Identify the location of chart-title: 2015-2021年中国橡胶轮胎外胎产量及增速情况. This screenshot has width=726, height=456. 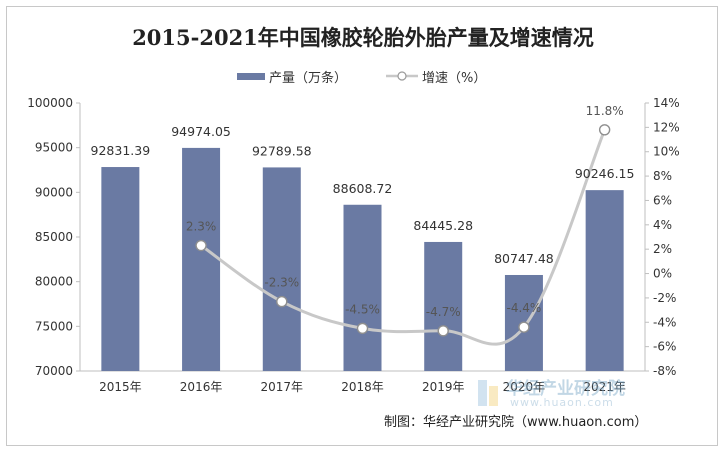
(363, 37).